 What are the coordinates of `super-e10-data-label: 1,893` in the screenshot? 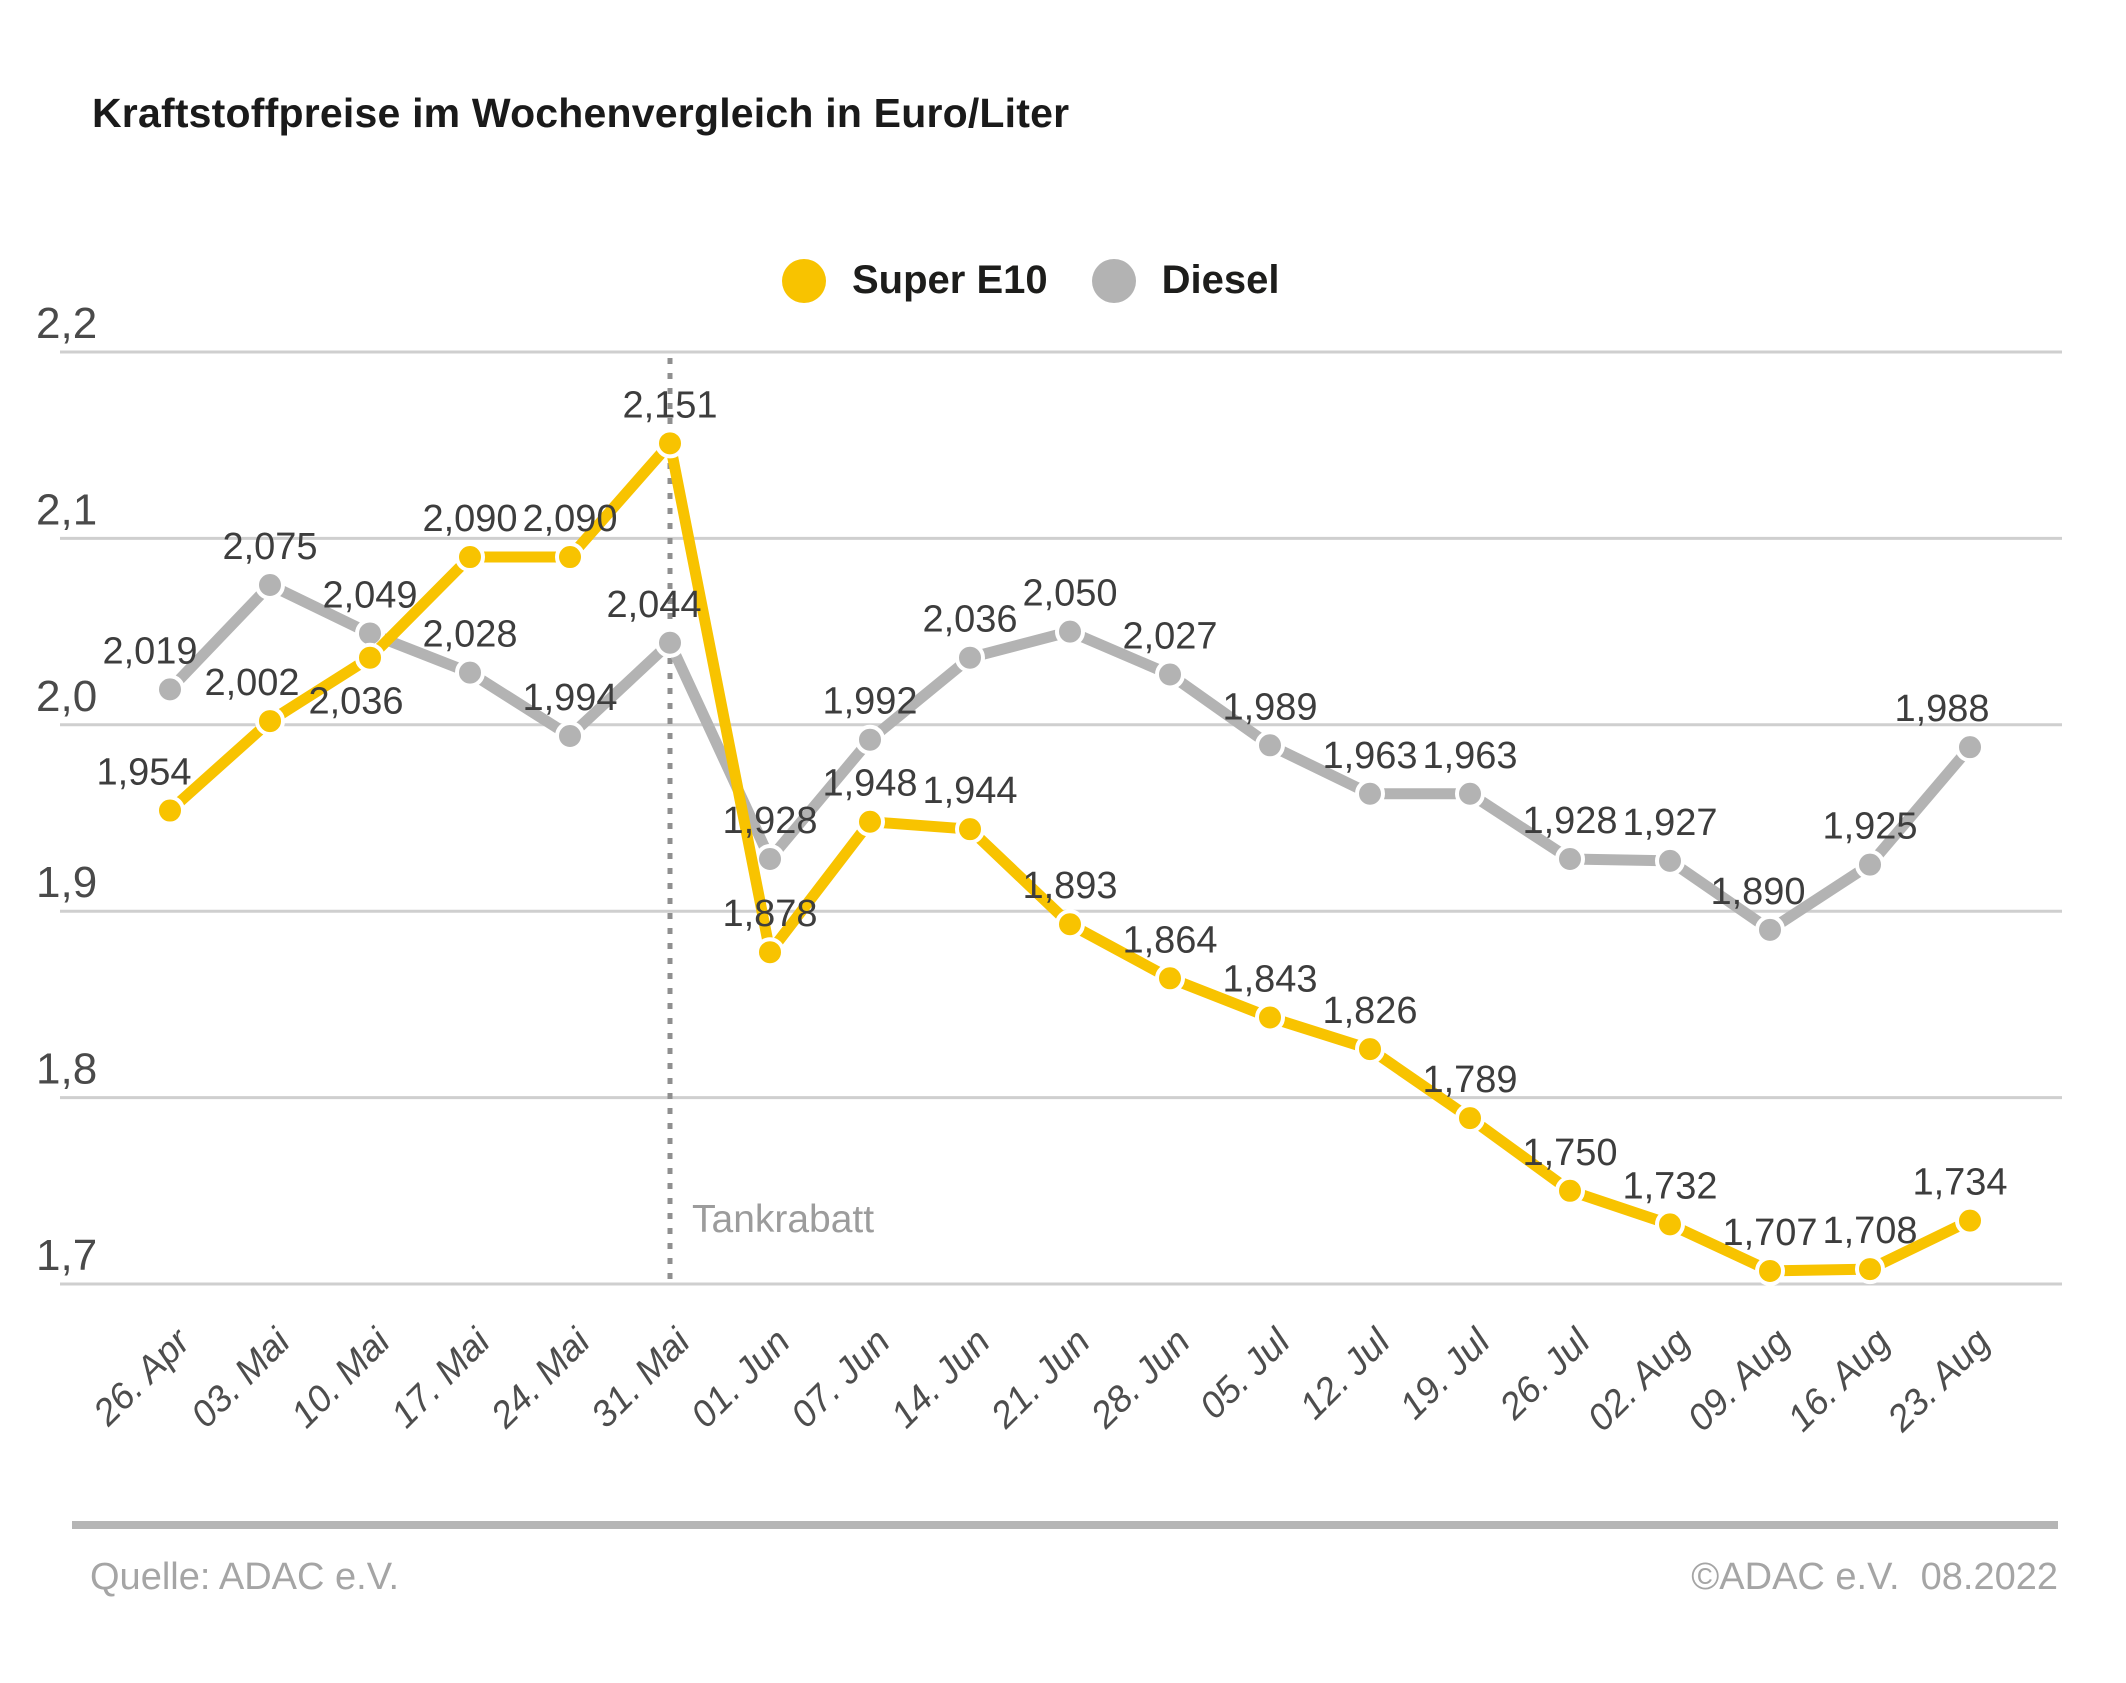 It's located at (1069, 886).